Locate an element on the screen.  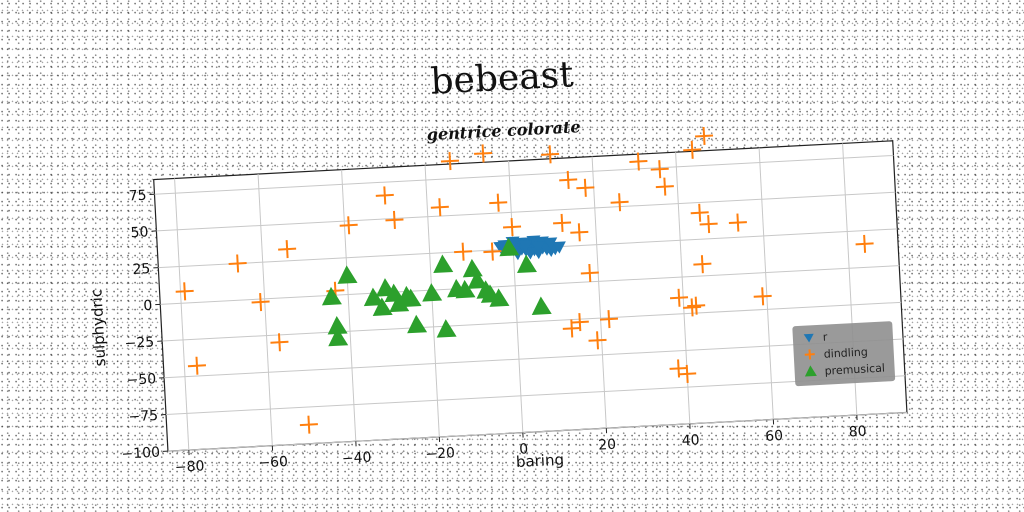
legend: r dindling premusical is located at coordinates (844, 354).